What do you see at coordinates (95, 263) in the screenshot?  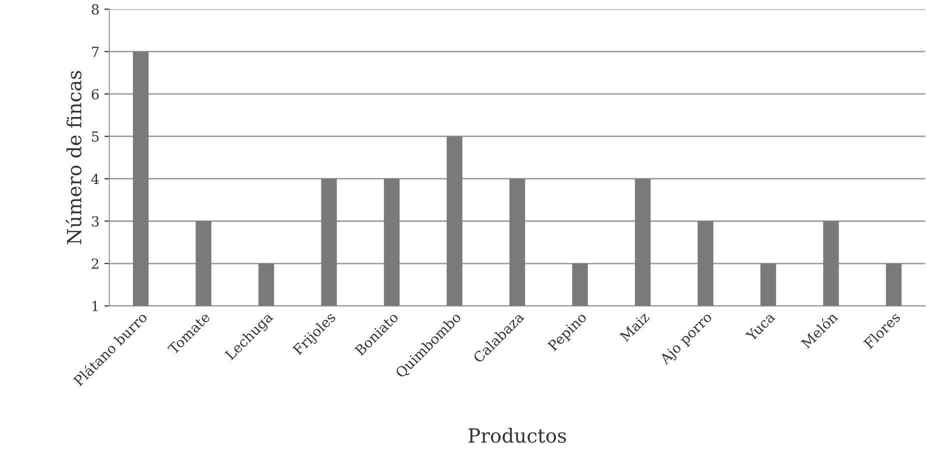 I see `y-tick-label: 2` at bounding box center [95, 263].